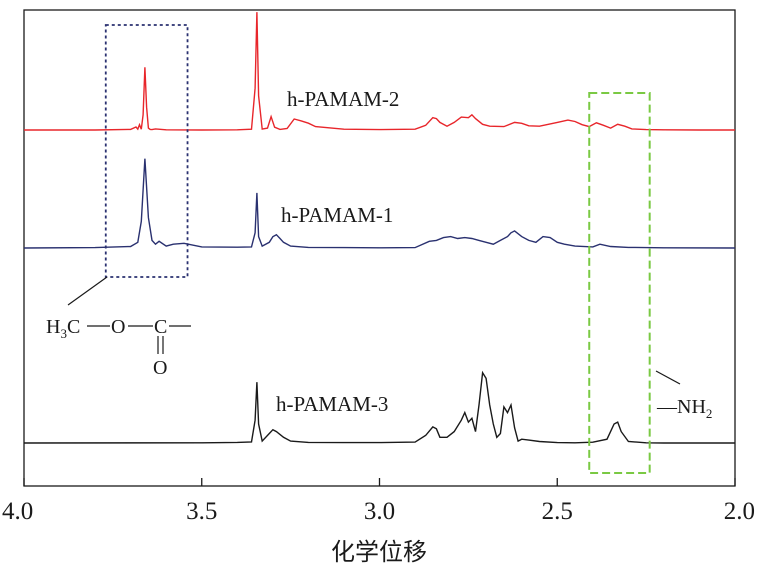 The height and width of the screenshot is (572, 757). What do you see at coordinates (379, 511) in the screenshot?
I see `x-tick-label: 3.0` at bounding box center [379, 511].